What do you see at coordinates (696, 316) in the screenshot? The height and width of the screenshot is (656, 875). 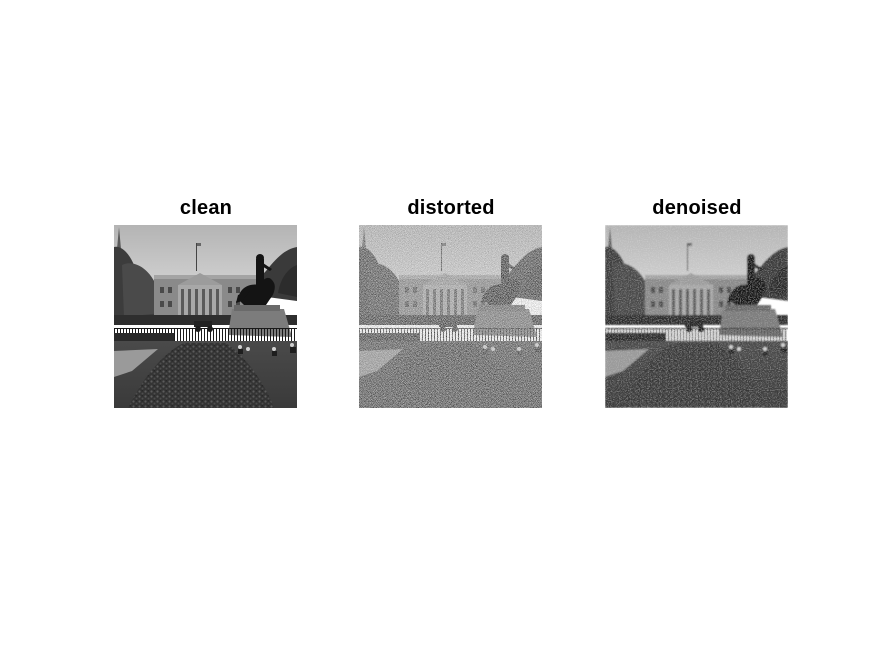 I see `image-denoised` at bounding box center [696, 316].